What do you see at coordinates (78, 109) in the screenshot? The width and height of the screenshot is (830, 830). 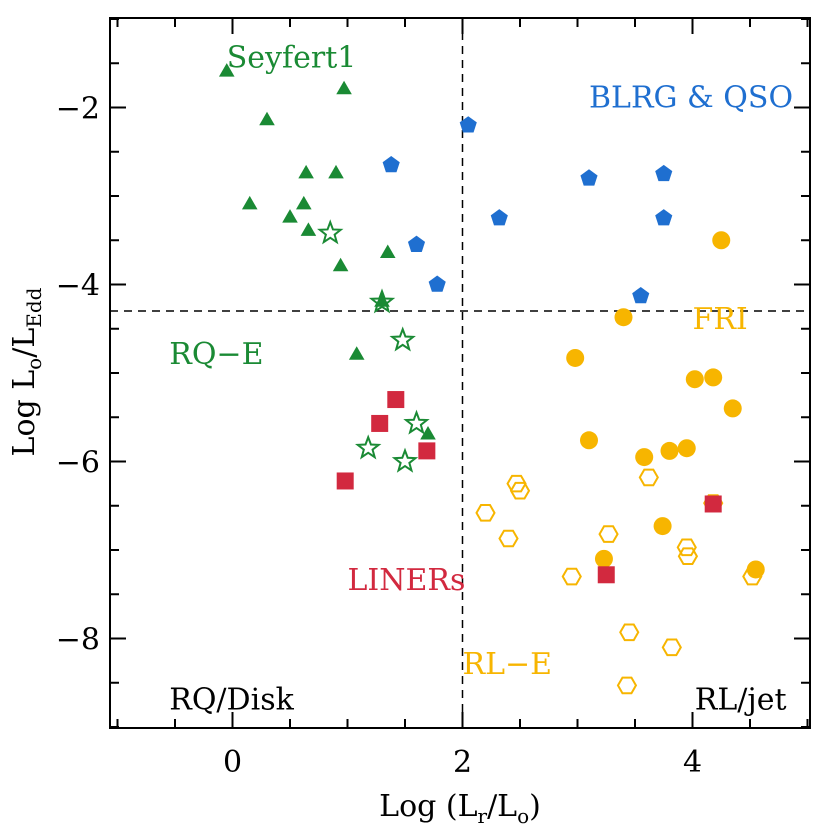 I see `y-tick-label: −2` at bounding box center [78, 109].